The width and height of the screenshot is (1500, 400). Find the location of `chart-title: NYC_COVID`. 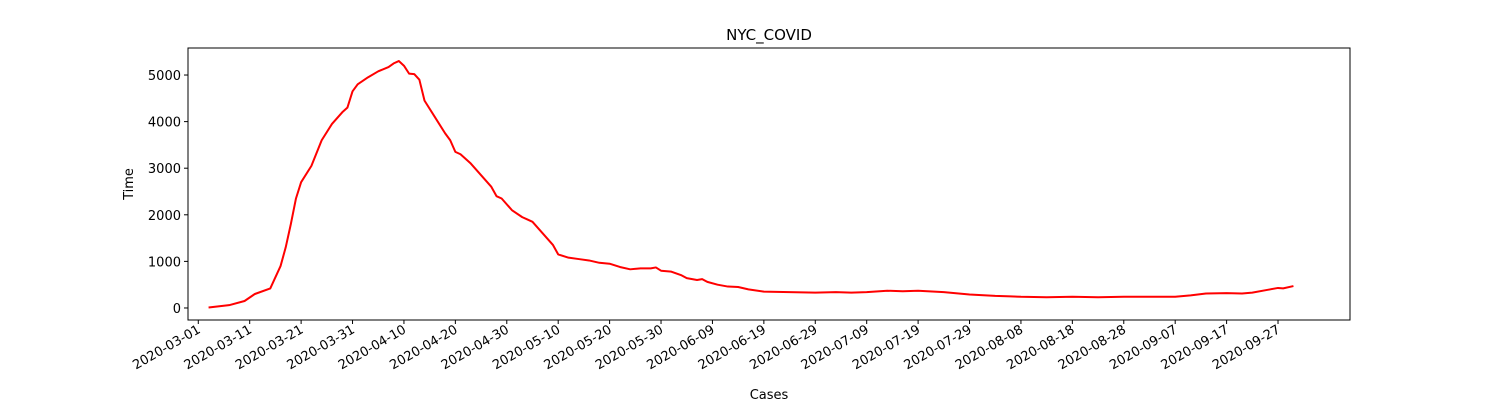

chart-title: NYC_COVID is located at coordinates (769, 35).